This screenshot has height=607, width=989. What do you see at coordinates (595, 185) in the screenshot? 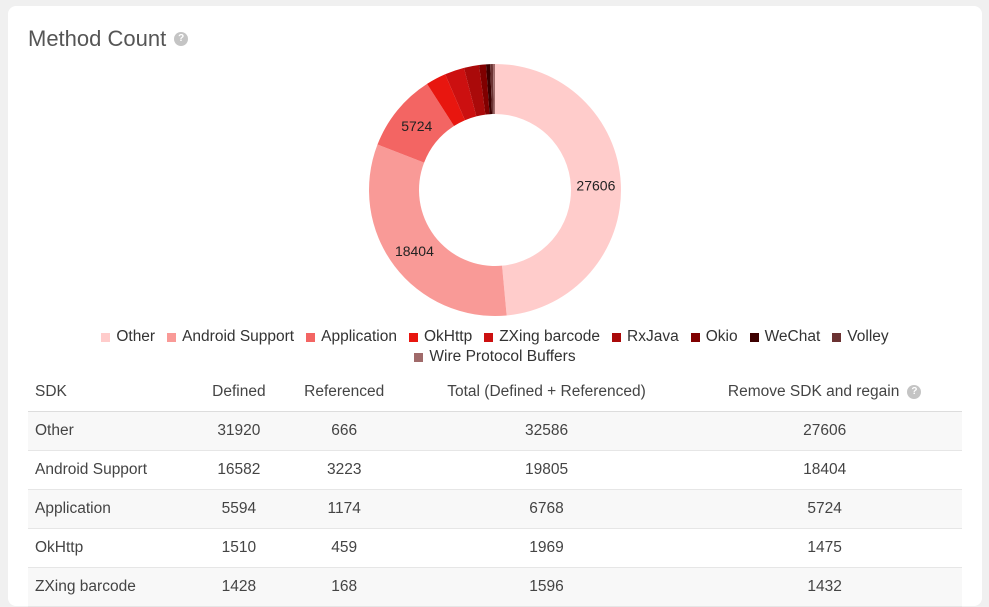
I see `data-label-other: 27606` at bounding box center [595, 185].